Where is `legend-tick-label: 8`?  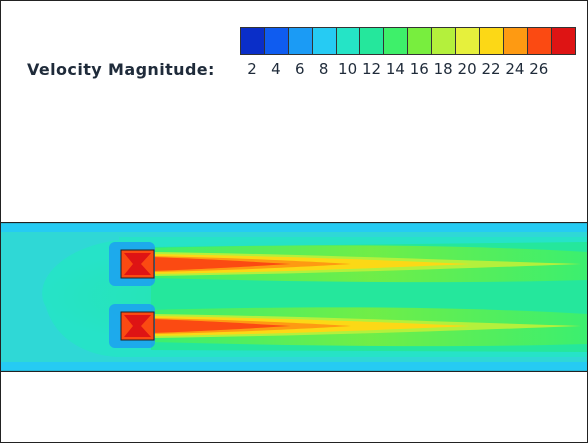 legend-tick-label: 8 is located at coordinates (323, 69).